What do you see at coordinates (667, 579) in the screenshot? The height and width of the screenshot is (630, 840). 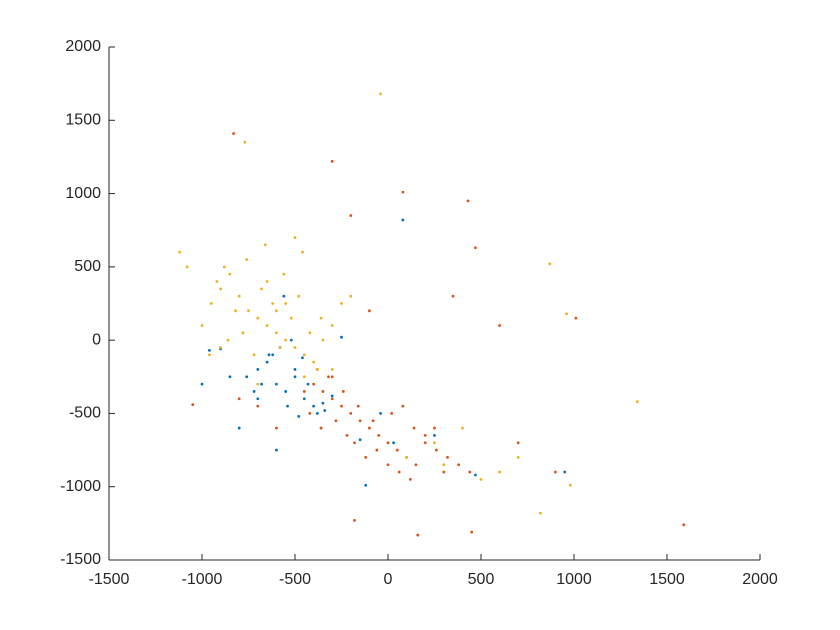 I see `x-tick-label: 1500` at bounding box center [667, 579].